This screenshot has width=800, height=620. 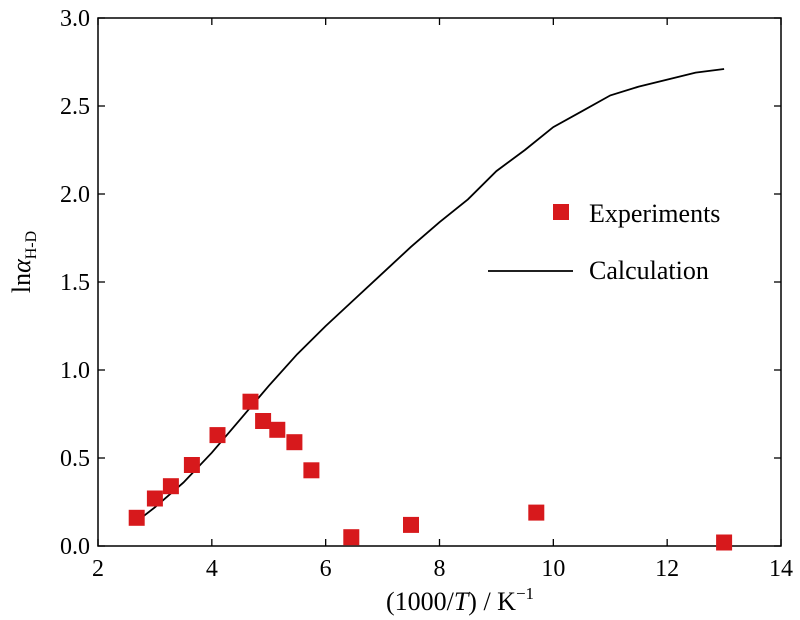 I want to click on legend-calculation-label: Calculation, so click(x=649, y=270).